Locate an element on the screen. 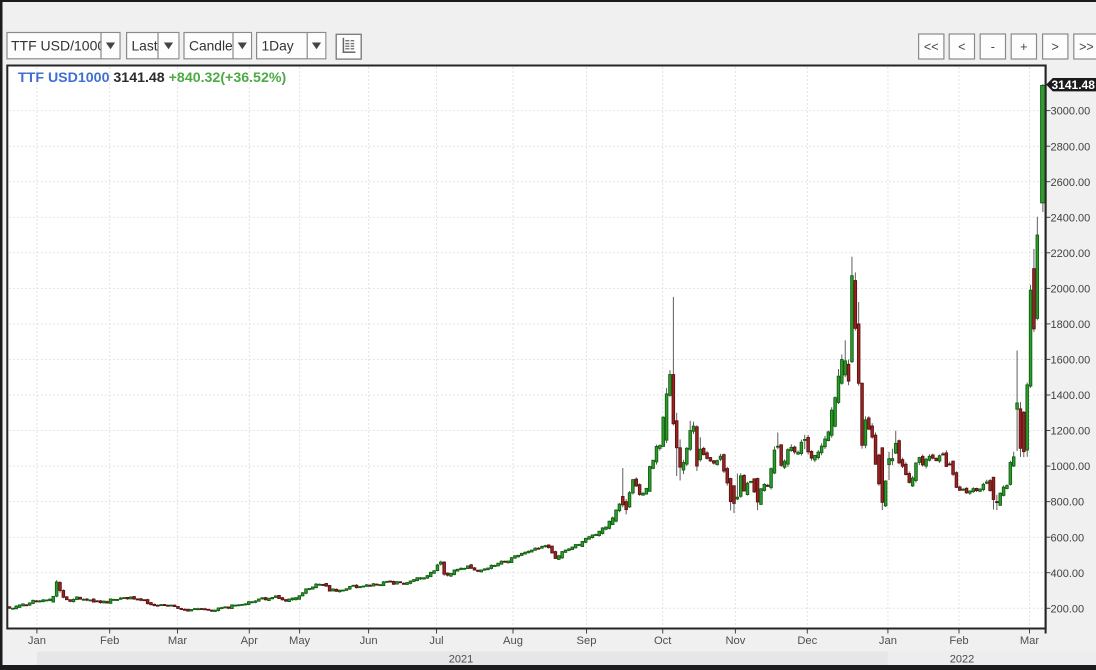 The height and width of the screenshot is (670, 1096). svg-text: 2200.00 is located at coordinates (1071, 254).